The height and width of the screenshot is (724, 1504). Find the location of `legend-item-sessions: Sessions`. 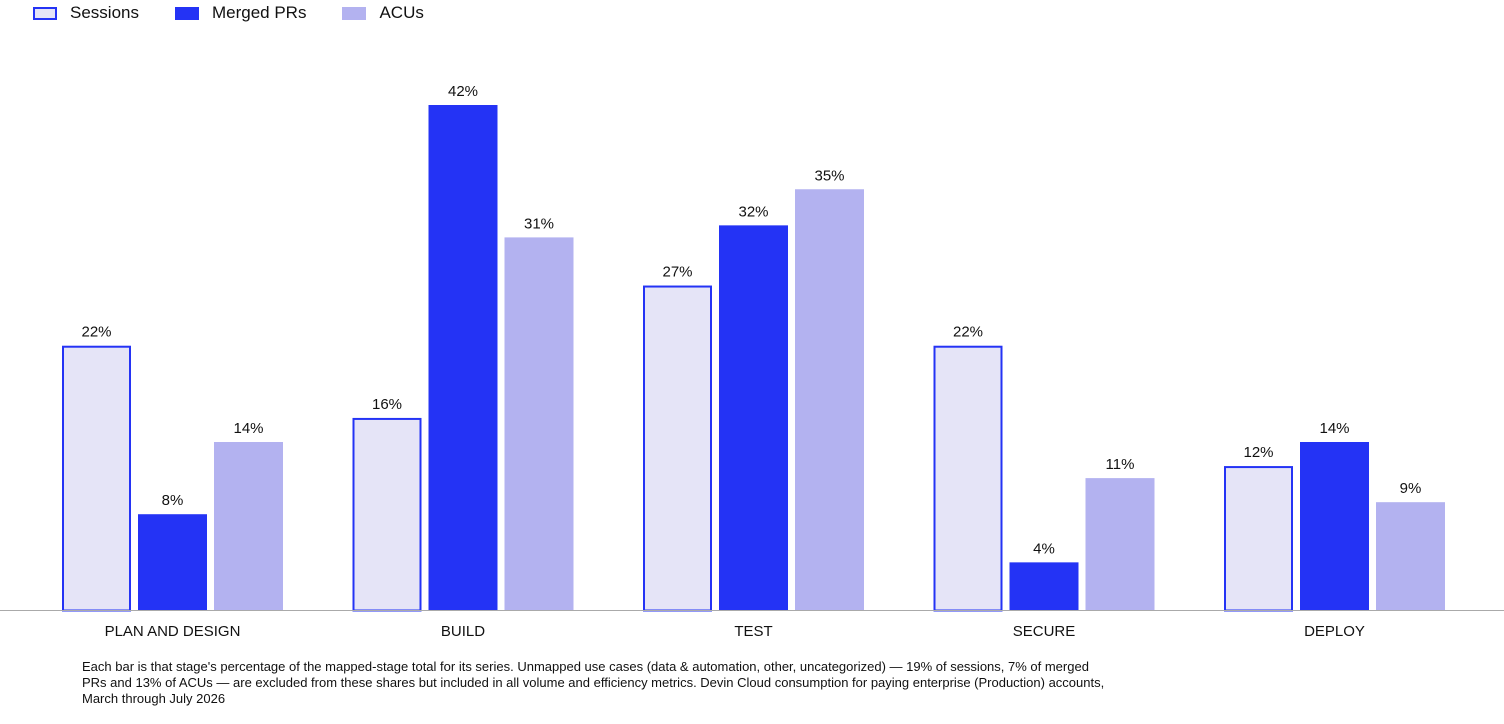

legend-item-sessions: Sessions is located at coordinates (86, 13).